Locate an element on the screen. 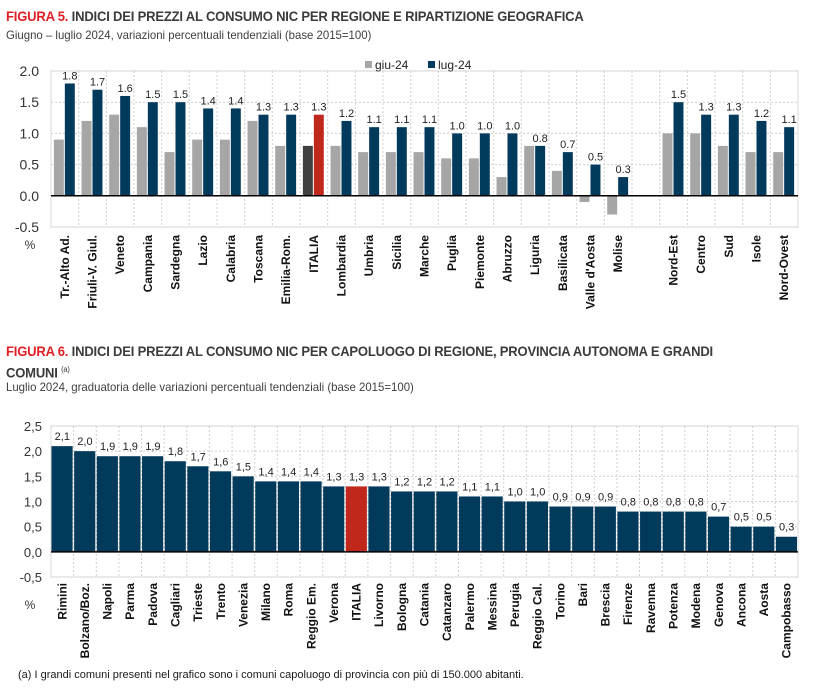 Image resolution: width=825 pixels, height=695 pixels. data-label: 0,9 is located at coordinates (582, 498).